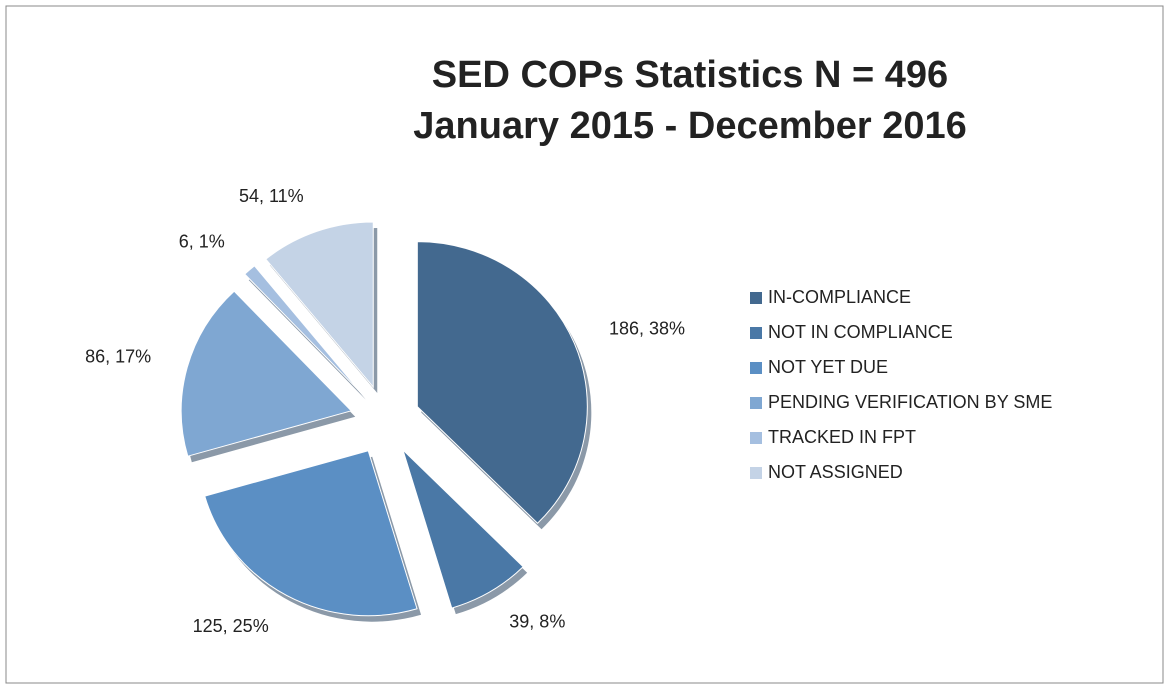  What do you see at coordinates (910, 402) in the screenshot?
I see `legend-label: PENDING VERIFICATION BY SME` at bounding box center [910, 402].